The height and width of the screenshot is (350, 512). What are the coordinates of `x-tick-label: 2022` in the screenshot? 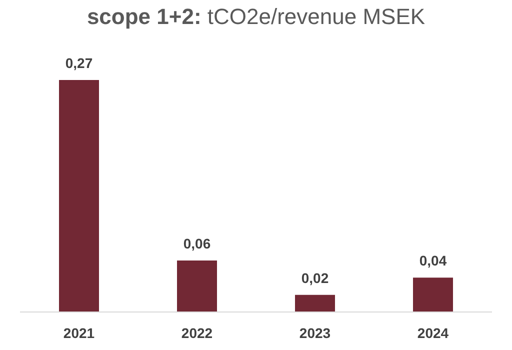 It's located at (197, 332).